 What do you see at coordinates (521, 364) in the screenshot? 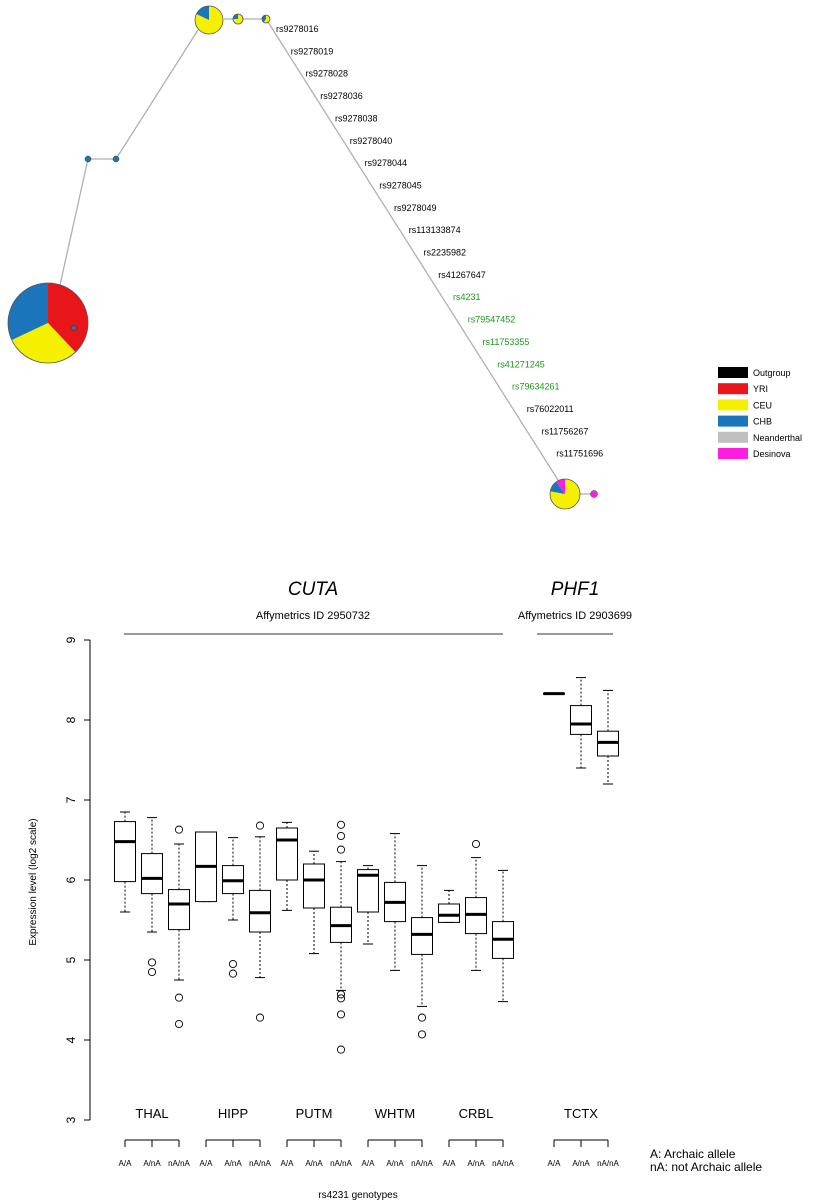
I see `snp-label-rs41271245: rs41271245` at bounding box center [521, 364].